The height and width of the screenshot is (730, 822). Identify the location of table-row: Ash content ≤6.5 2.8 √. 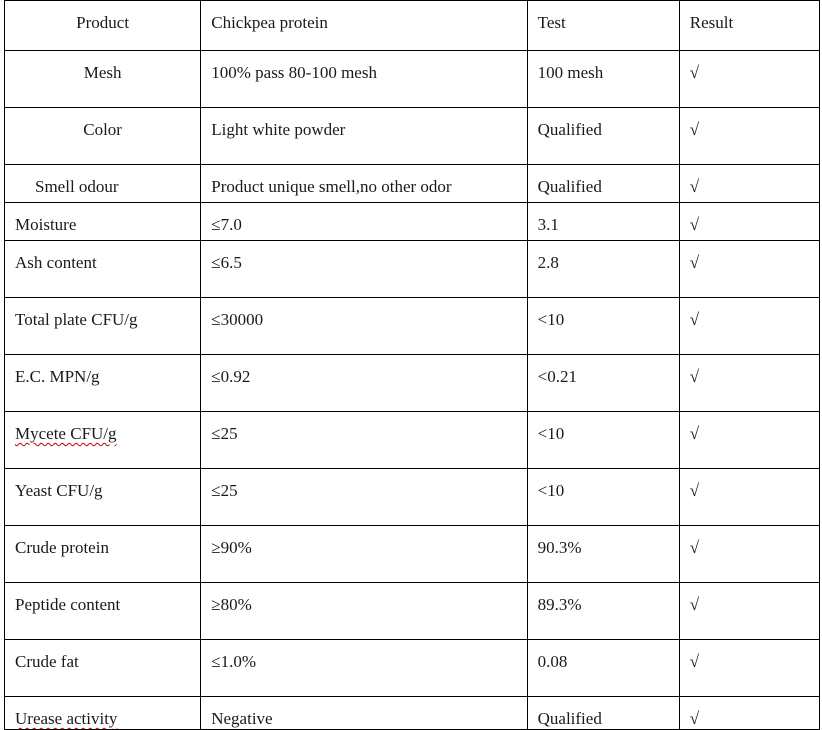
(412, 269).